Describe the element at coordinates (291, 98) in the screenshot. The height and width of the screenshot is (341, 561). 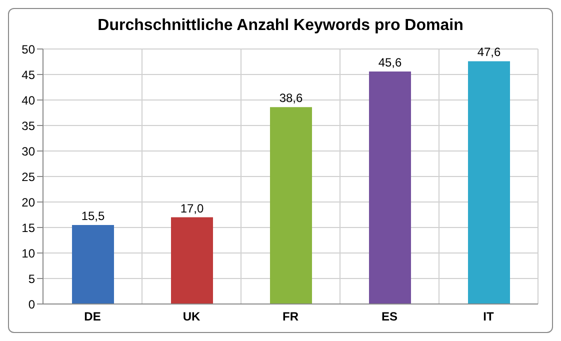
I see `data-label: 38,6` at that location.